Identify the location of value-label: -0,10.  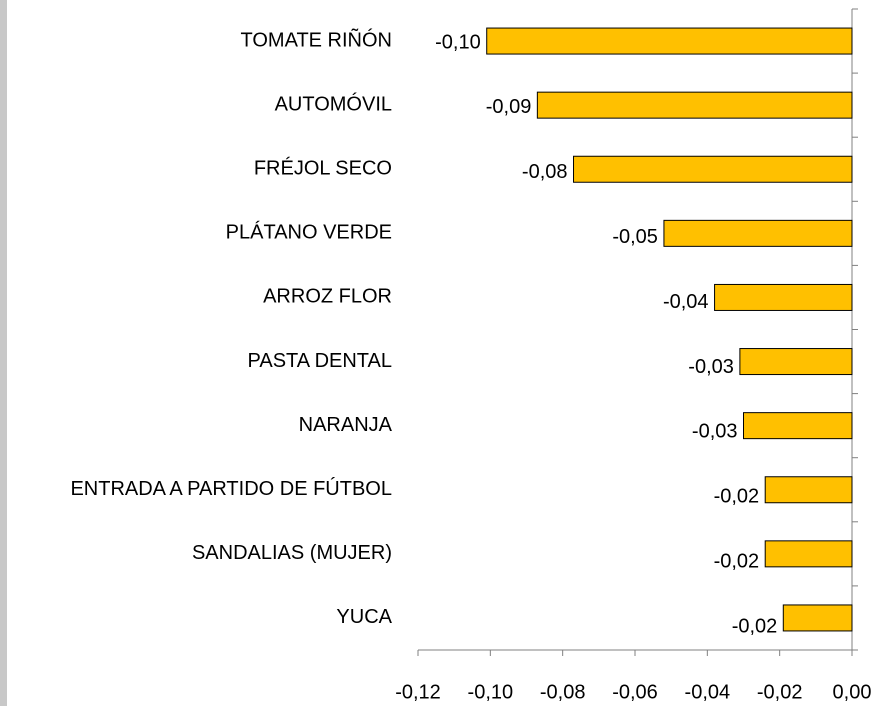
(458, 42).